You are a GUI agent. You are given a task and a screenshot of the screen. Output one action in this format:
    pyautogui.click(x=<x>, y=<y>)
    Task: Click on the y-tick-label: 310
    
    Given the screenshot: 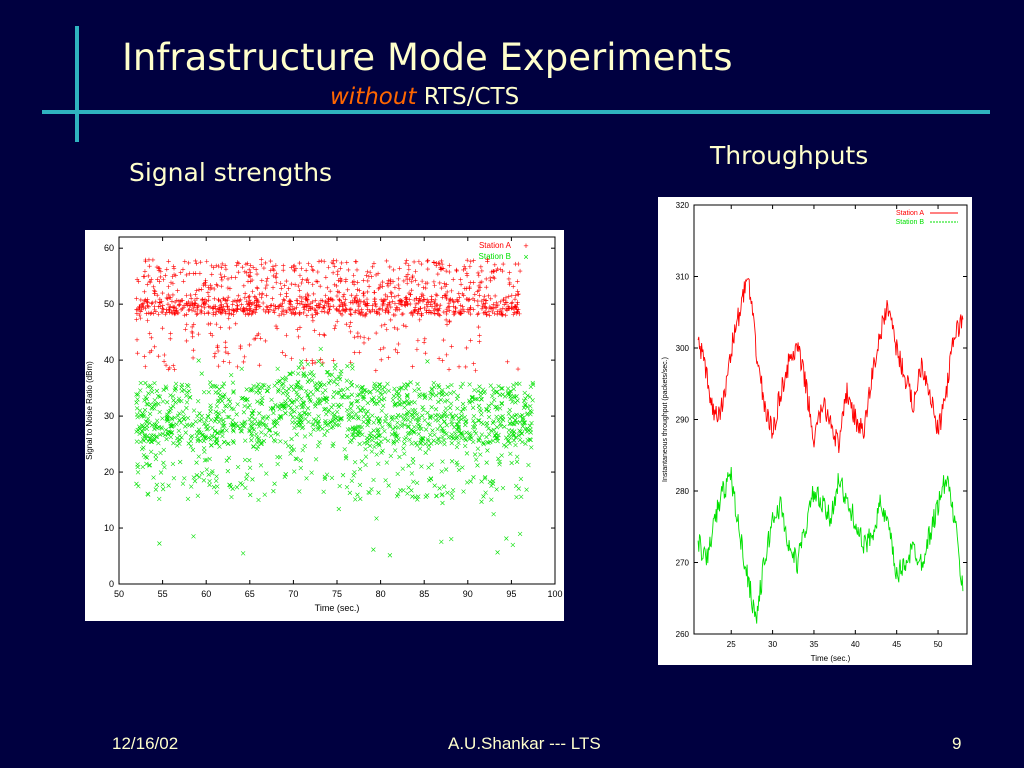 What is the action you would take?
    pyautogui.click(x=683, y=277)
    